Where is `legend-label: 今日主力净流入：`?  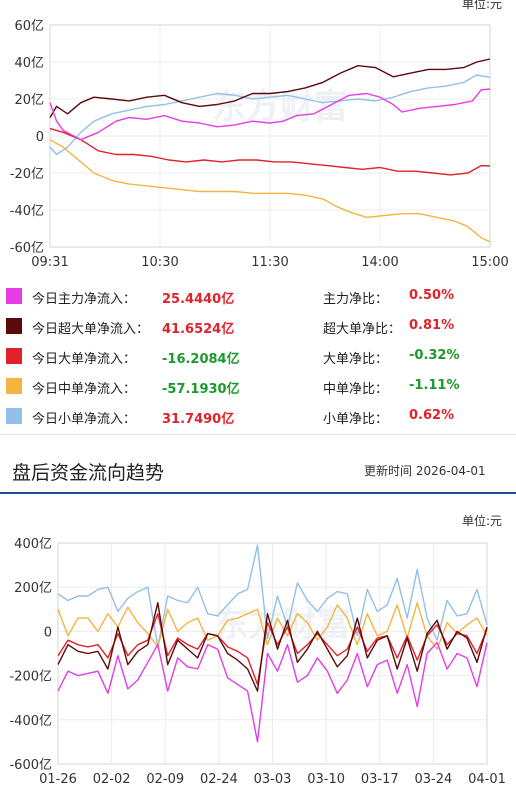 legend-label: 今日主力净流入： is located at coordinates (84, 299).